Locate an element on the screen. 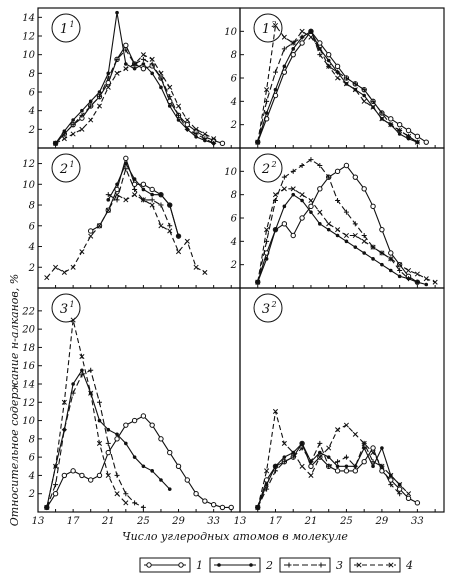 Image resolution: width=450 pixels, height=580 pixels. panel-label-superscript: 1 is located at coordinates (71, 164).